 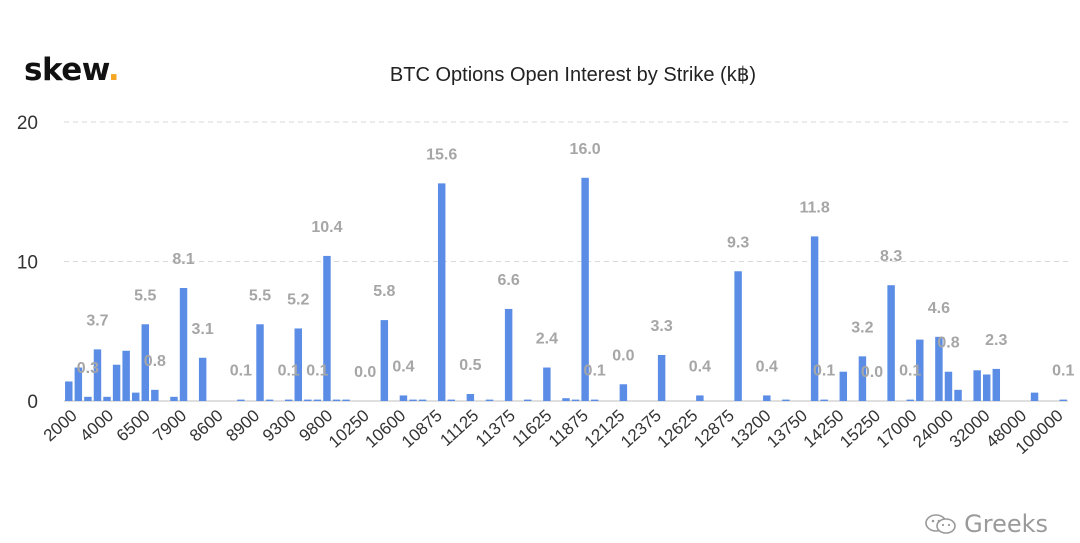 What do you see at coordinates (862, 327) in the screenshot?
I see `data-label: 3.2` at bounding box center [862, 327].